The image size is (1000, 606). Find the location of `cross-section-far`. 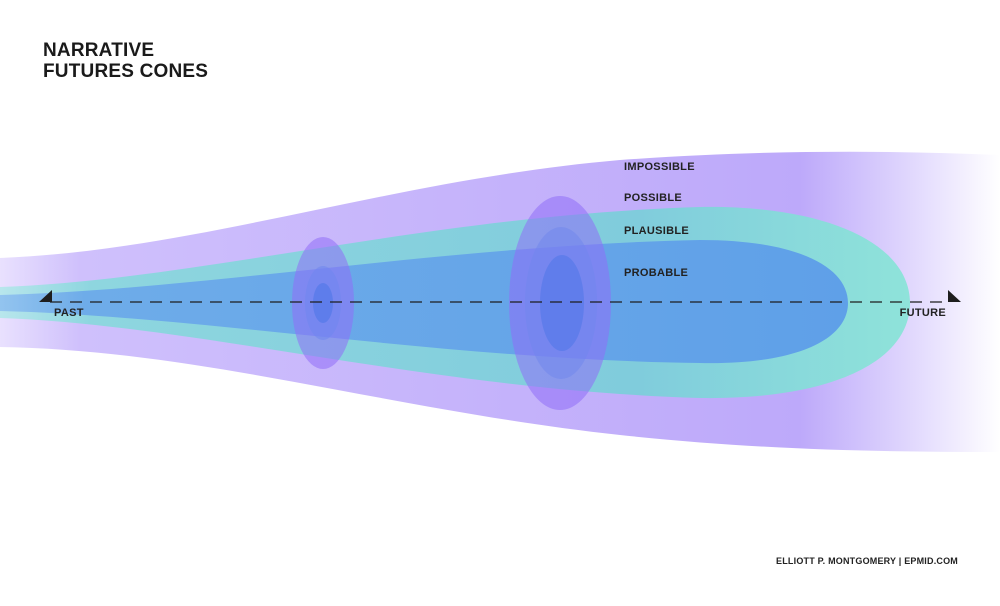

cross-section-far is located at coordinates (560, 303).